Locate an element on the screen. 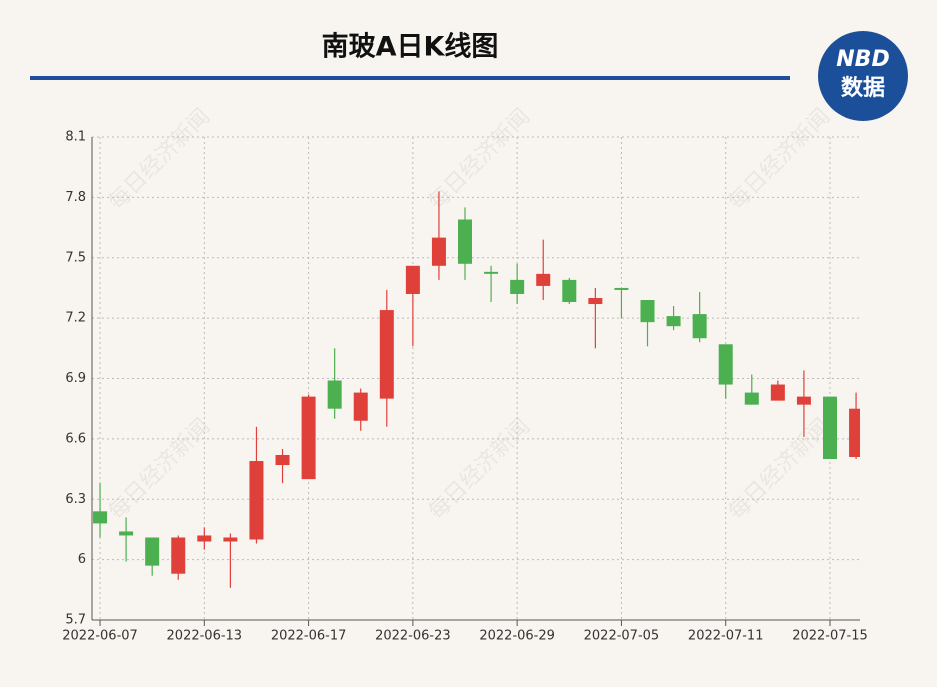  y-tick-label: 6.6 is located at coordinates (75, 438).